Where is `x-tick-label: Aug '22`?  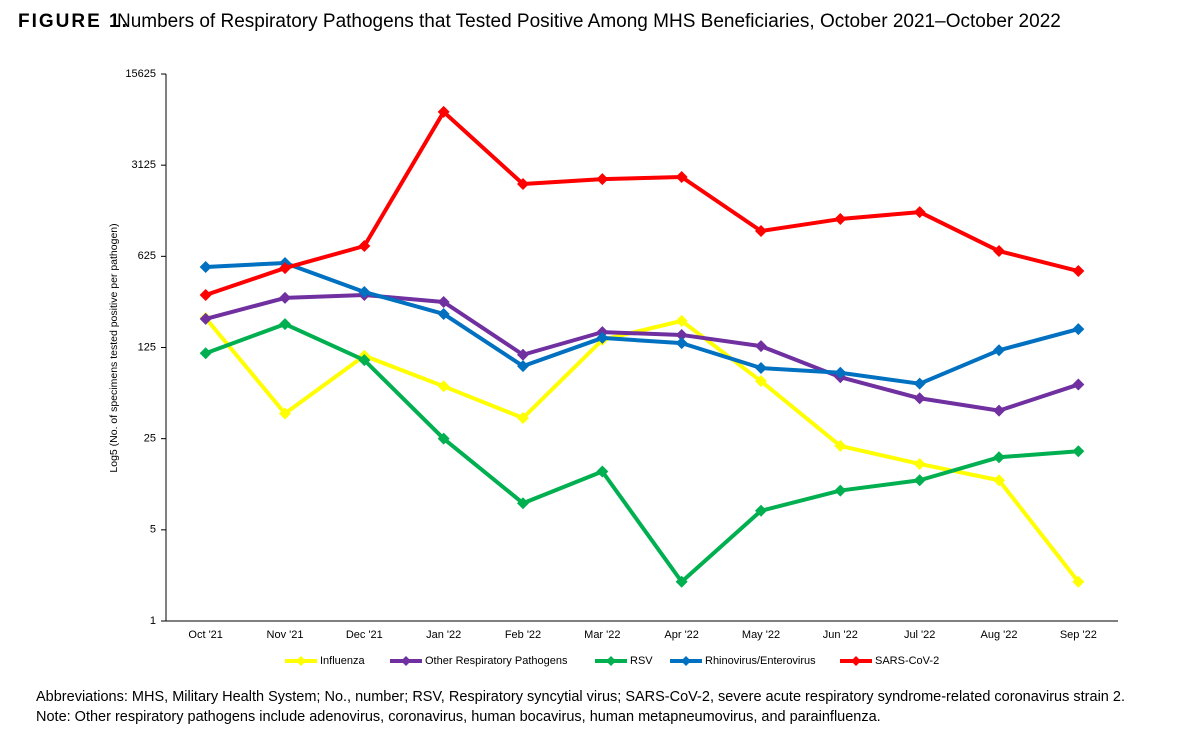
x-tick-label: Aug '22 is located at coordinates (999, 635).